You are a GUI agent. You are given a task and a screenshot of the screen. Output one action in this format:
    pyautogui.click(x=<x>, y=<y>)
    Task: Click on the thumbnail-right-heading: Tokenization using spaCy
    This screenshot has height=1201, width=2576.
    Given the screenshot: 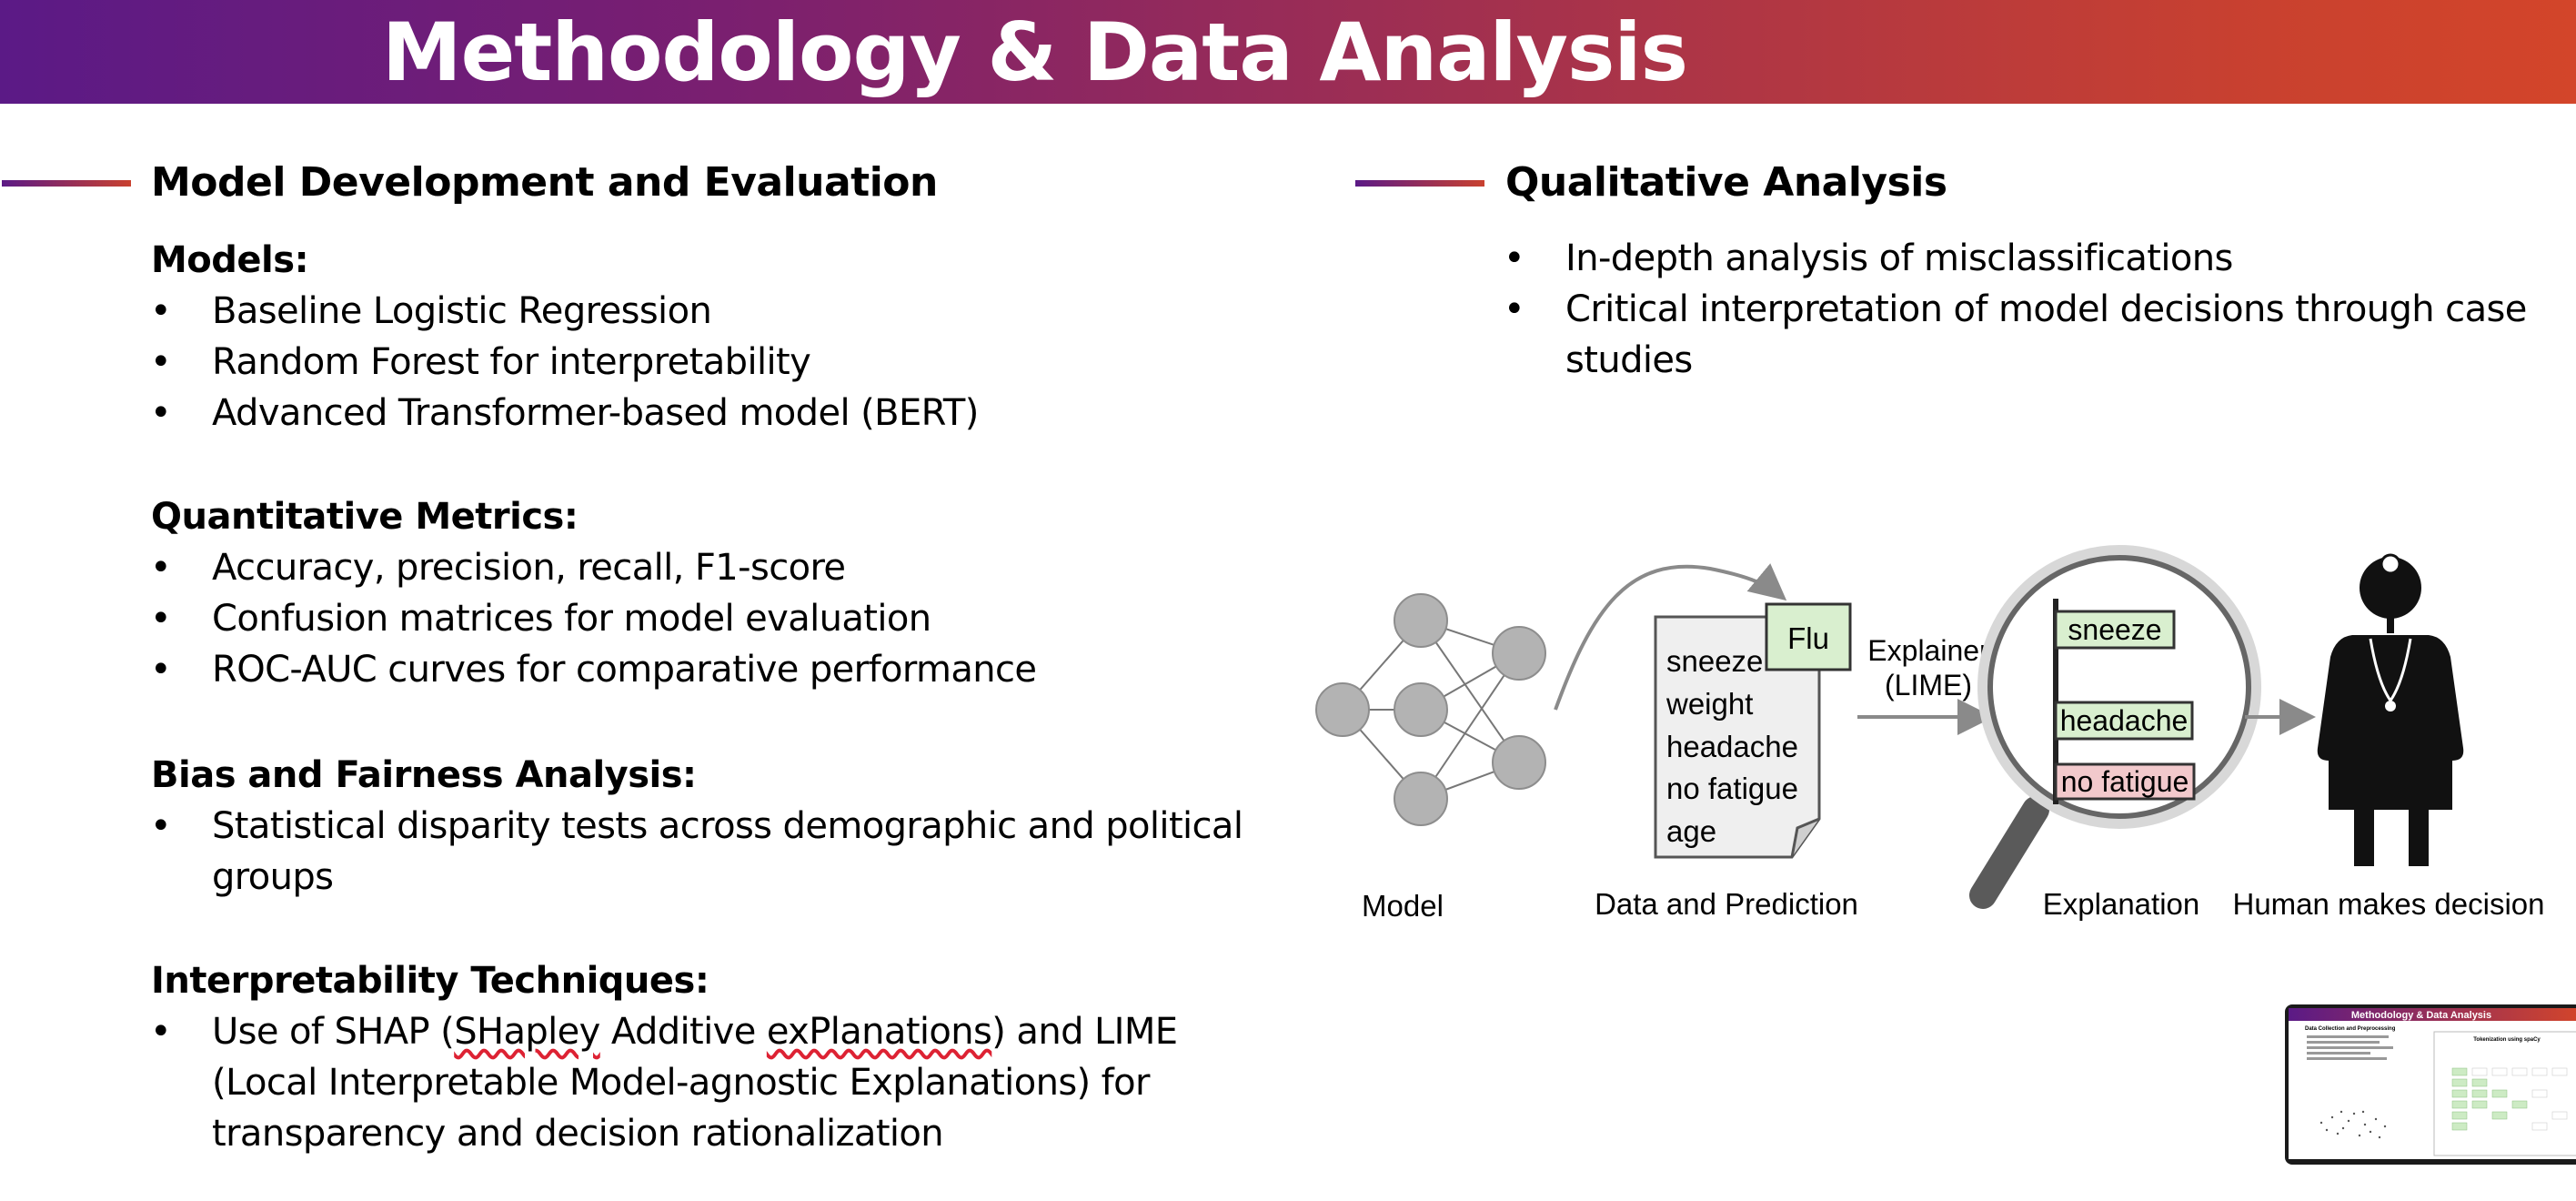 What is the action you would take?
    pyautogui.click(x=2507, y=1040)
    